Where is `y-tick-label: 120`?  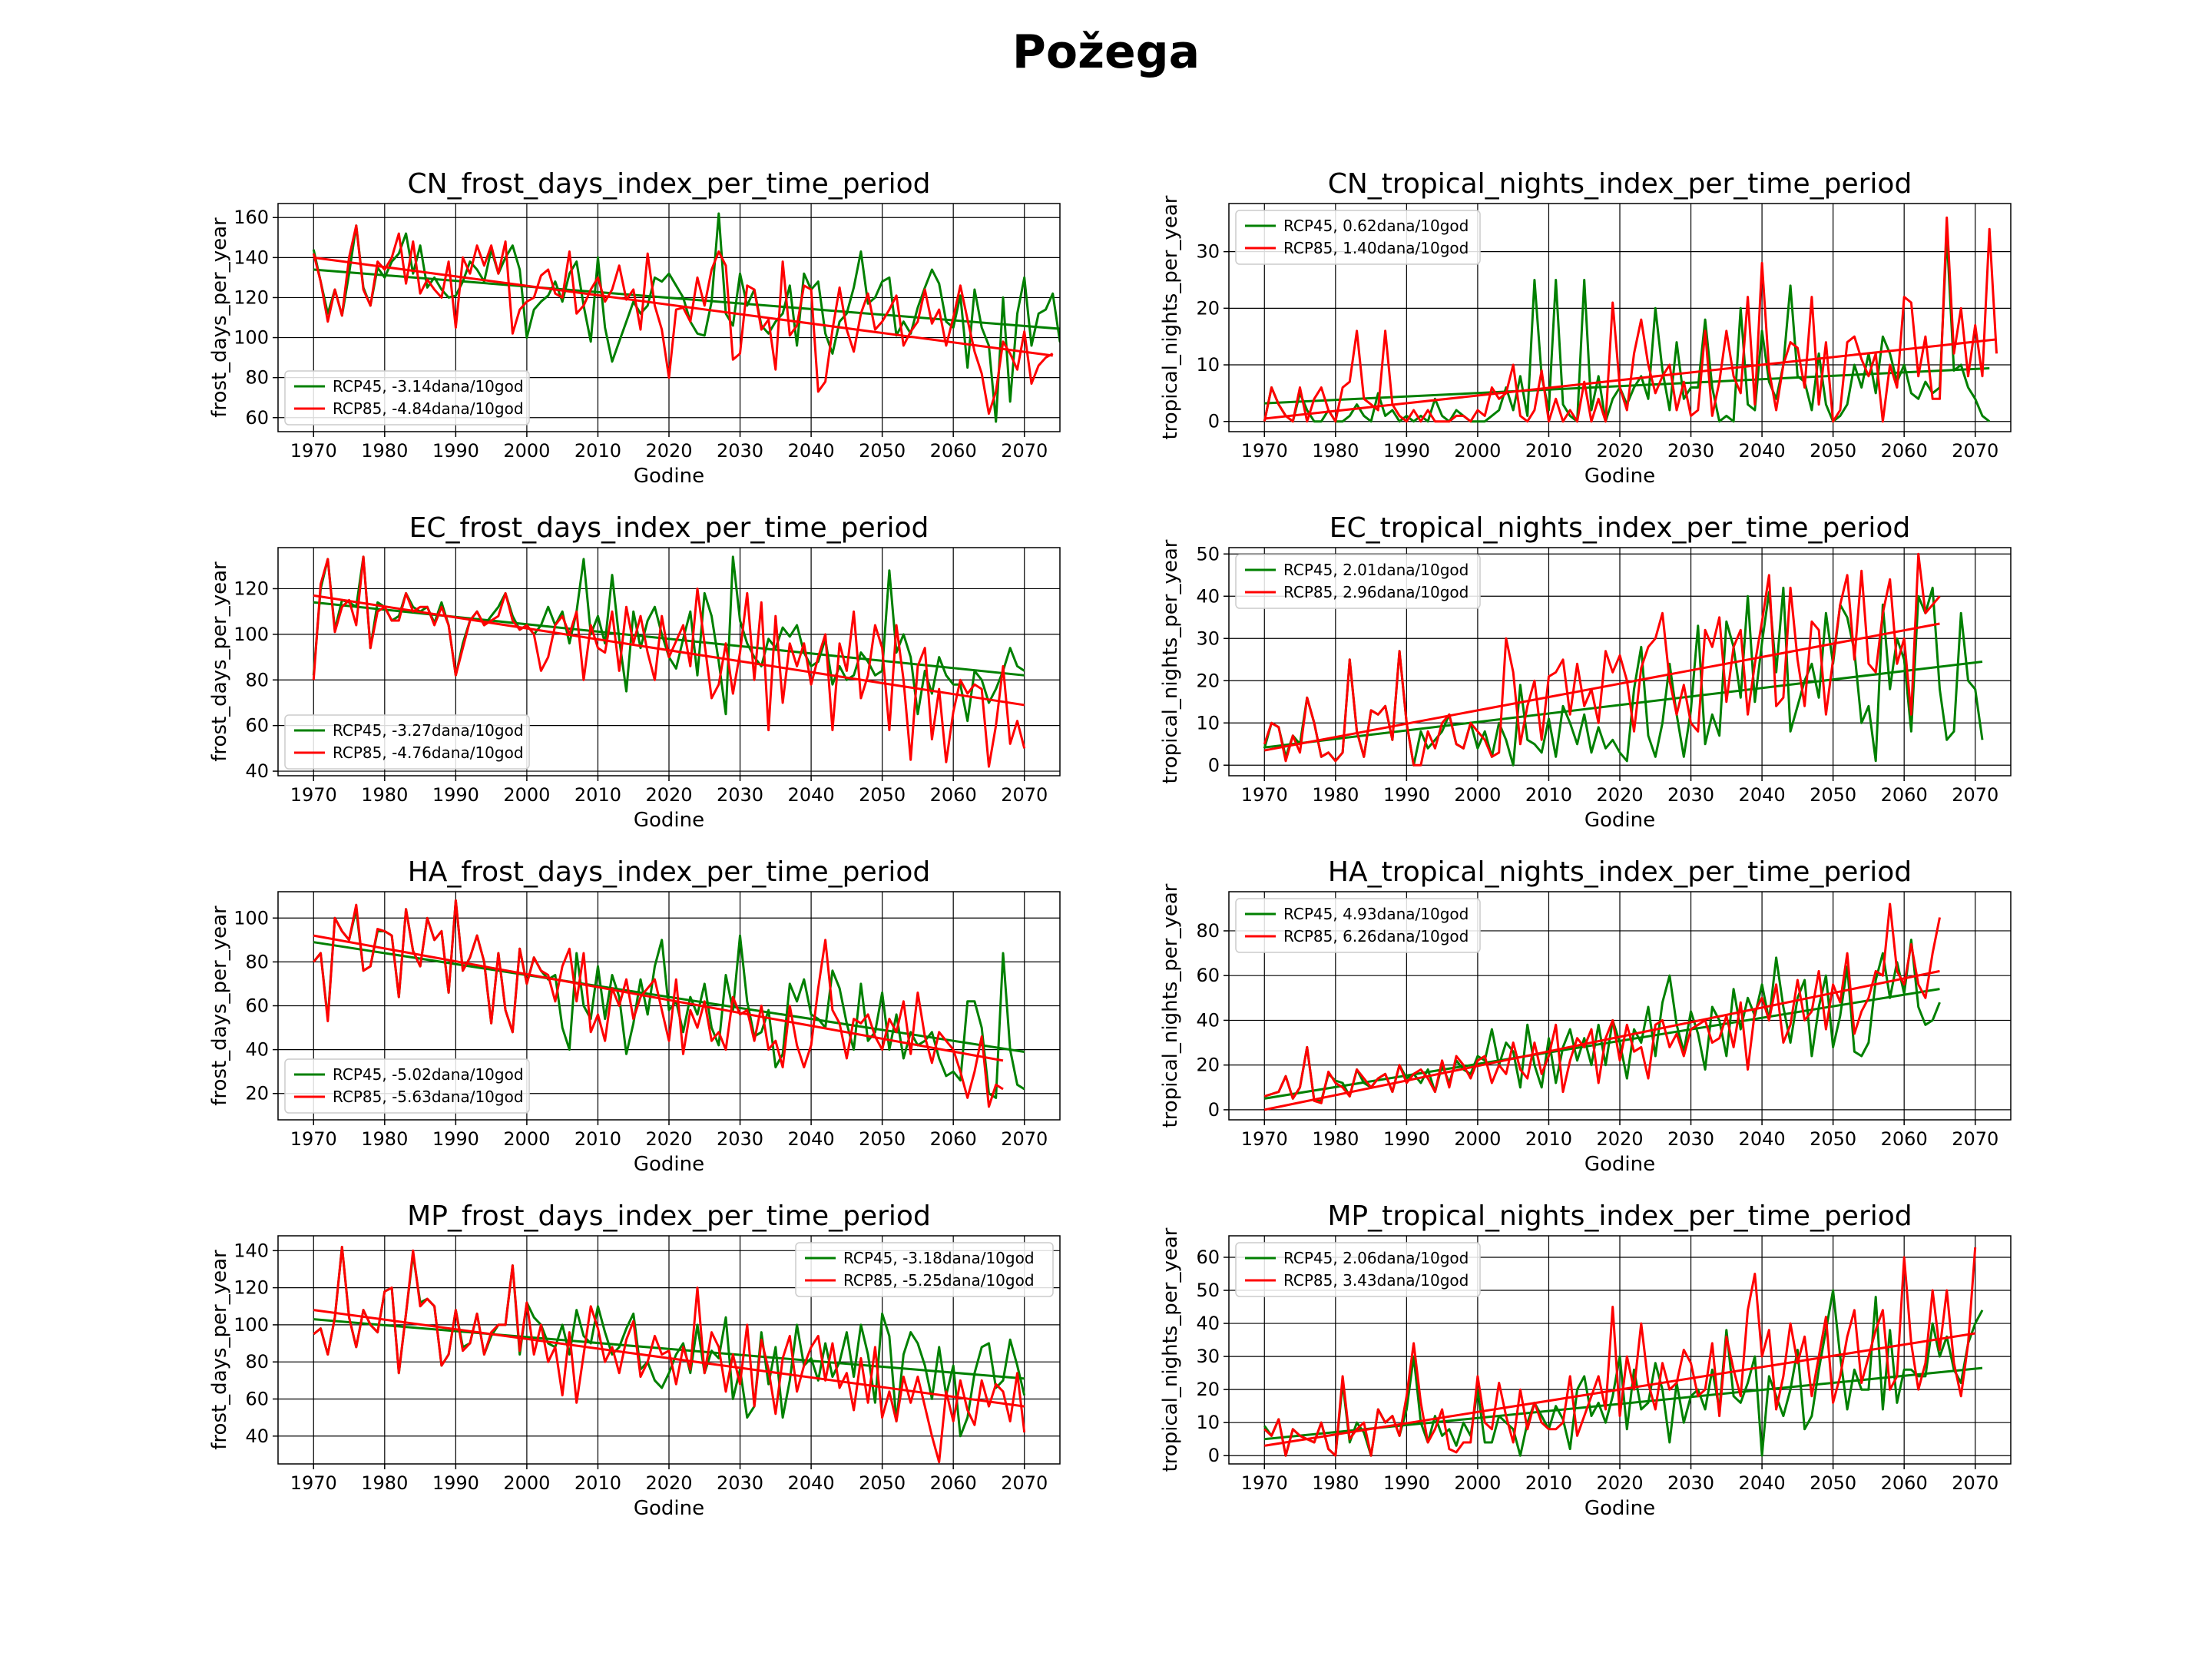 y-tick-label: 120 is located at coordinates (251, 1288).